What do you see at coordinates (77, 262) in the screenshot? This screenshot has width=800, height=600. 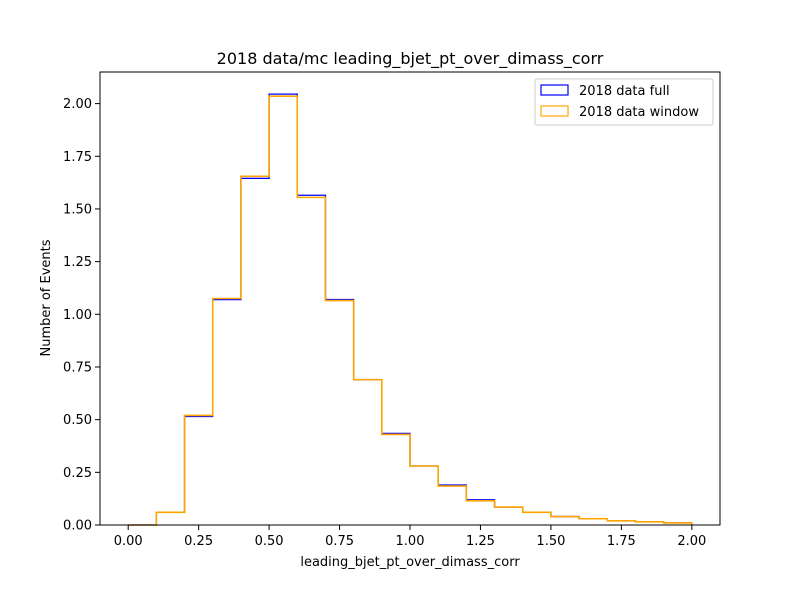 I see `y-tick-label: 1.25` at bounding box center [77, 262].